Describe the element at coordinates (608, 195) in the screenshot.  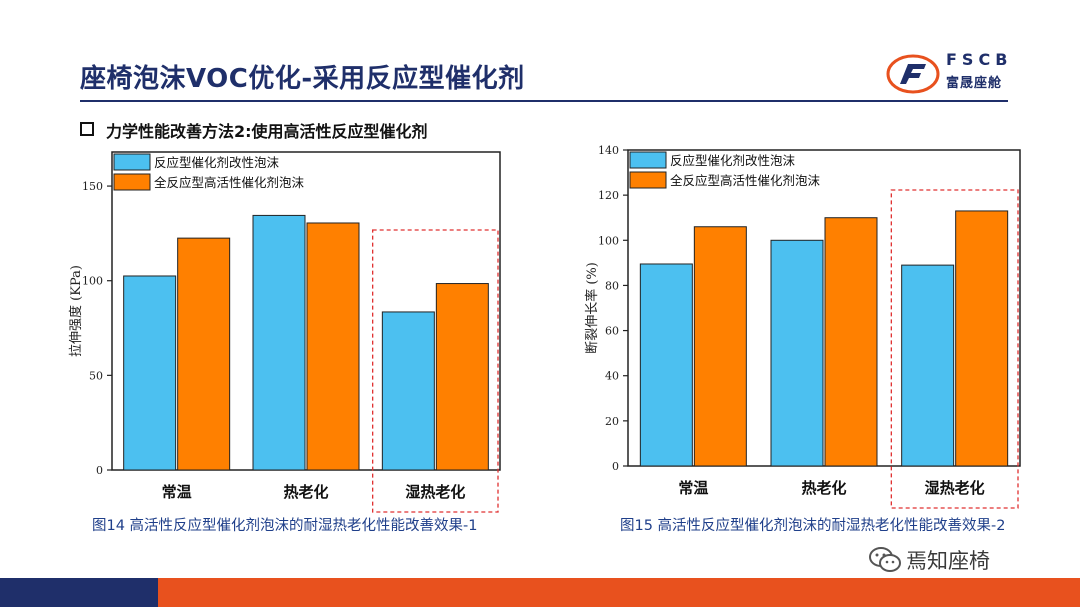
I see `y-tick-label: 120` at that location.